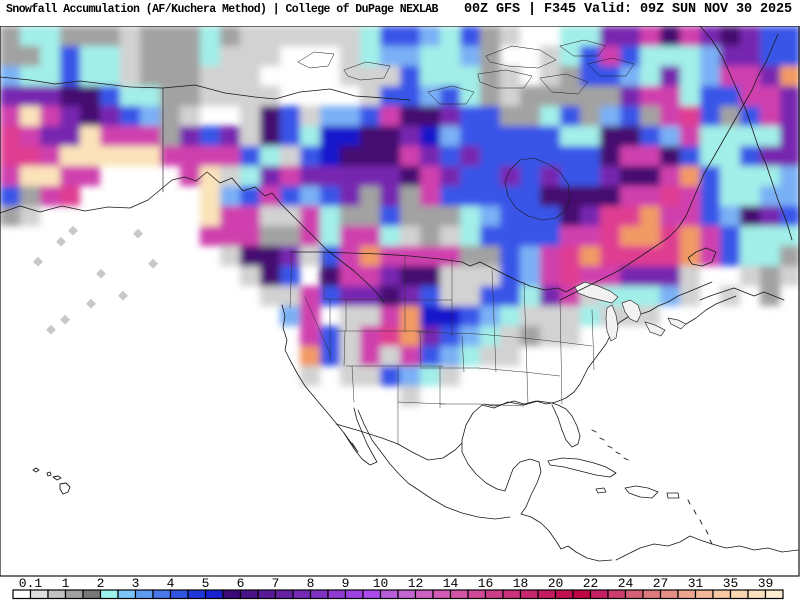  I want to click on svg-text: 27, so click(661, 583).